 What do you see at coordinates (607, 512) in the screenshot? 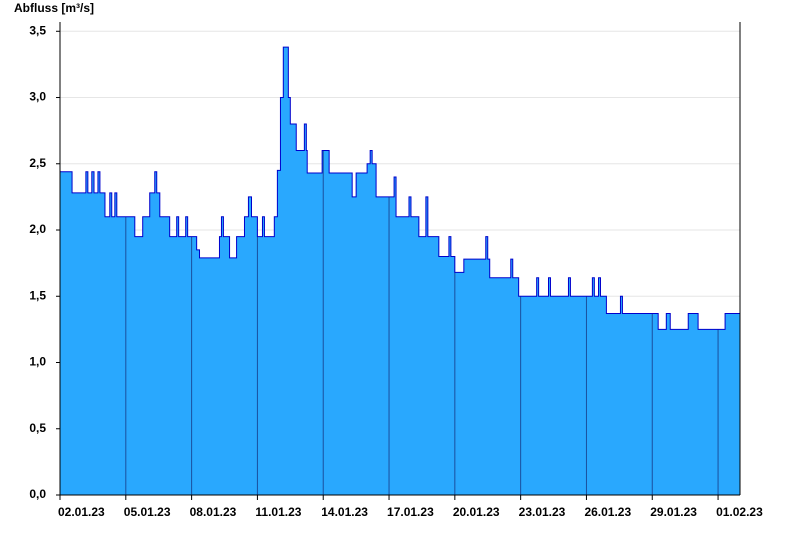
I see `x-tick-label: 26.01.23` at bounding box center [607, 512].